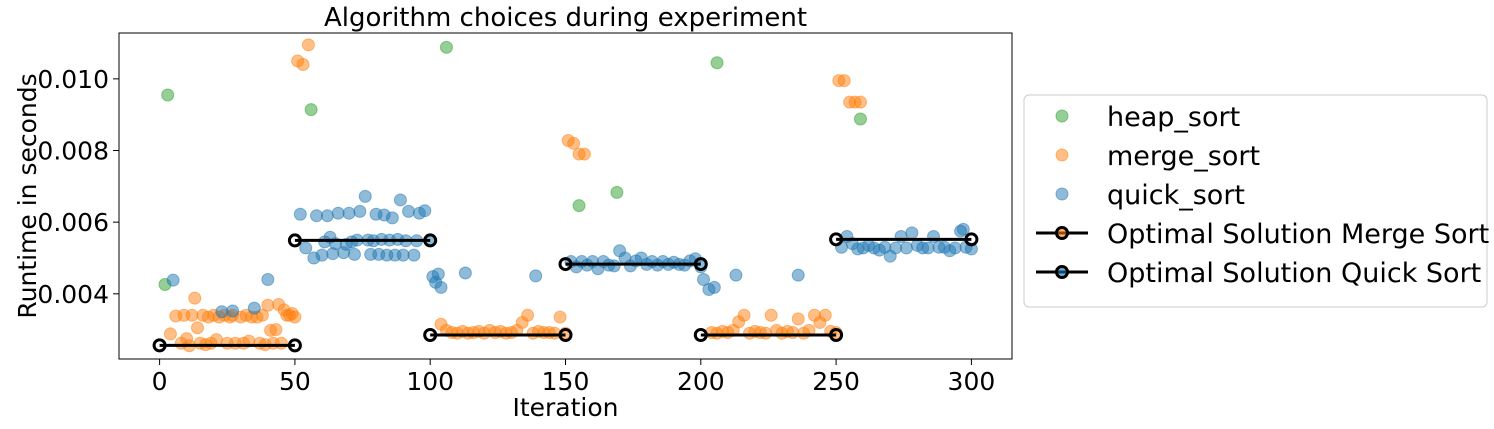  I want to click on x-axis: 0 50 100 150 200 250 300, so click(574, 377).